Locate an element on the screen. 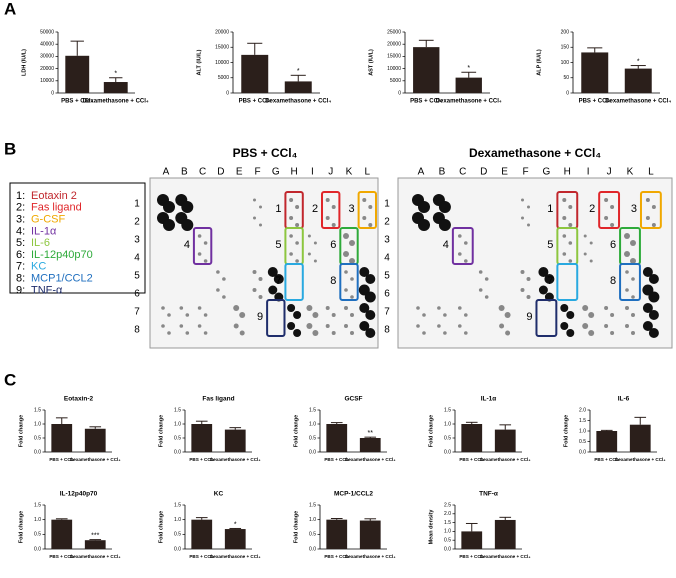  row-label: 3 is located at coordinates (137, 240).